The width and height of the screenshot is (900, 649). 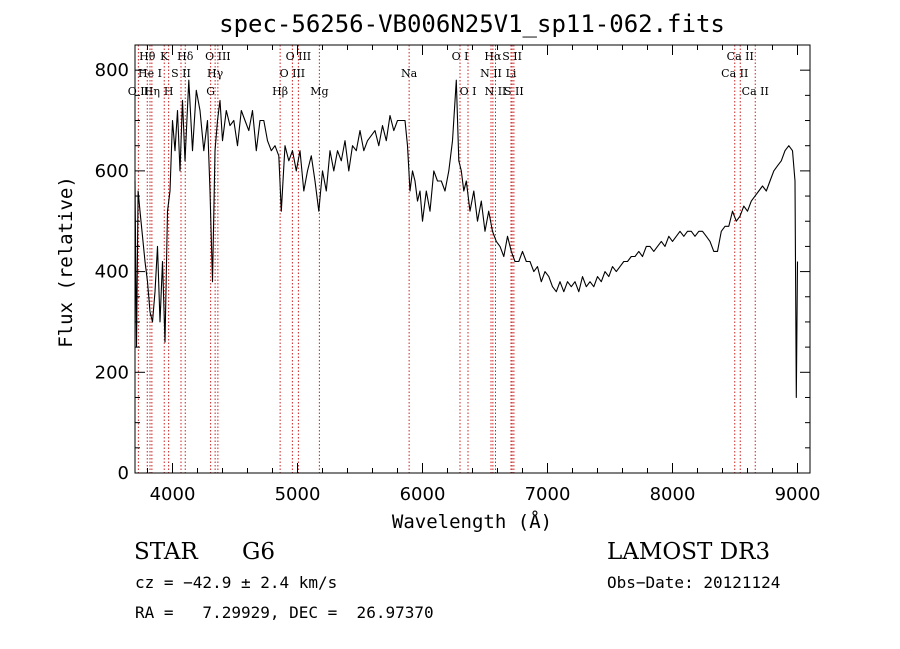 I want to click on line-label-1: Hθ, so click(x=147, y=56).